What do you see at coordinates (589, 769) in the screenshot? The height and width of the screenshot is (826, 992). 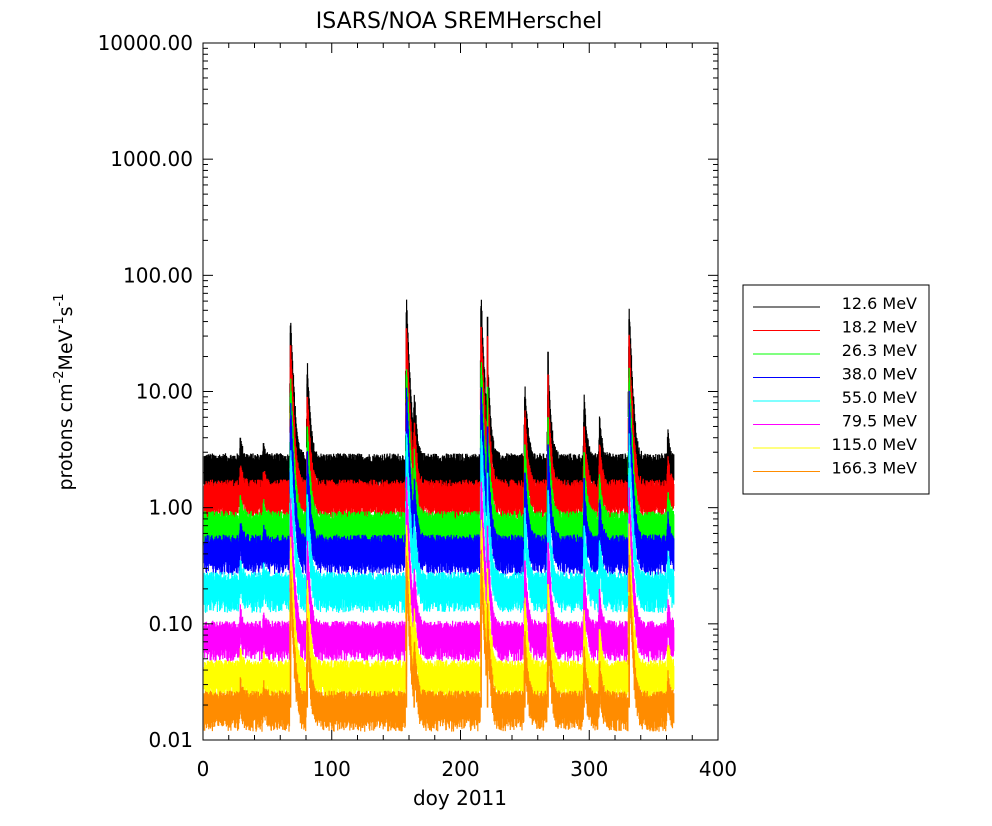 I see `x-tick-label: 300` at bounding box center [589, 769].